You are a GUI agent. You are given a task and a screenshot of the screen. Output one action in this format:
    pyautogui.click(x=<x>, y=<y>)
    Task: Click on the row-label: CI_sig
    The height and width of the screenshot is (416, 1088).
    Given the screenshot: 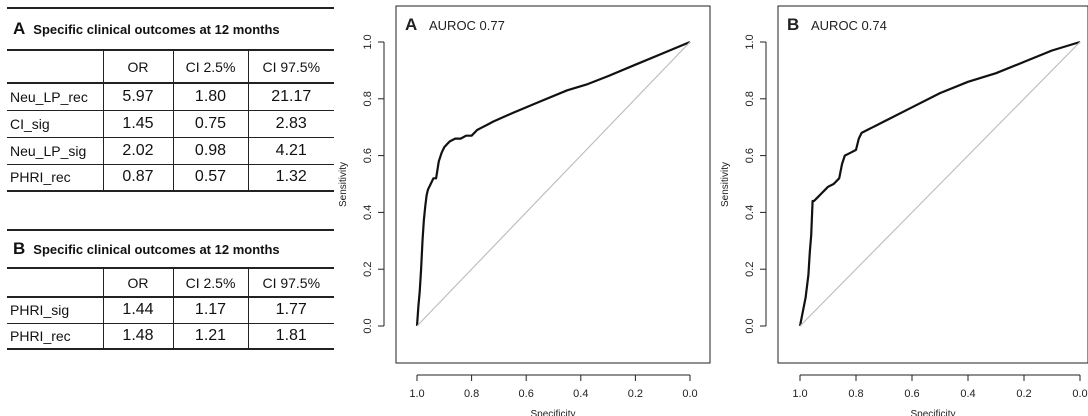 What is the action you would take?
    pyautogui.click(x=55, y=123)
    